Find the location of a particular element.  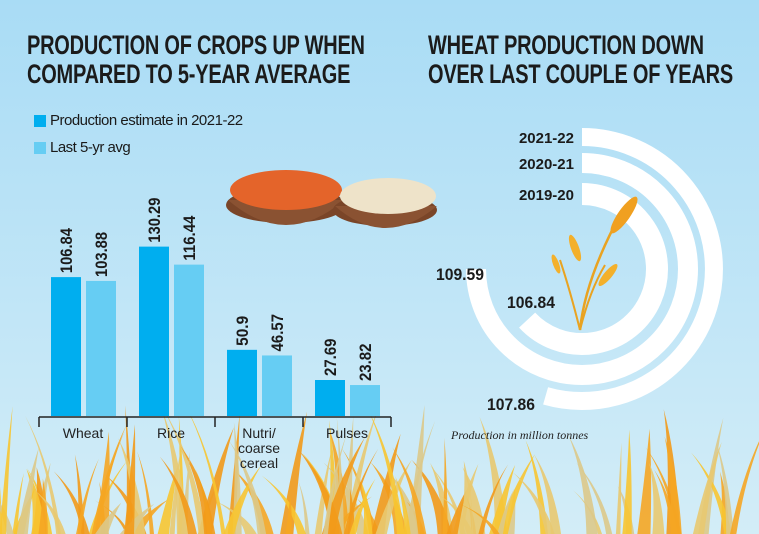

wheat-stalk-illustration is located at coordinates (594, 263).